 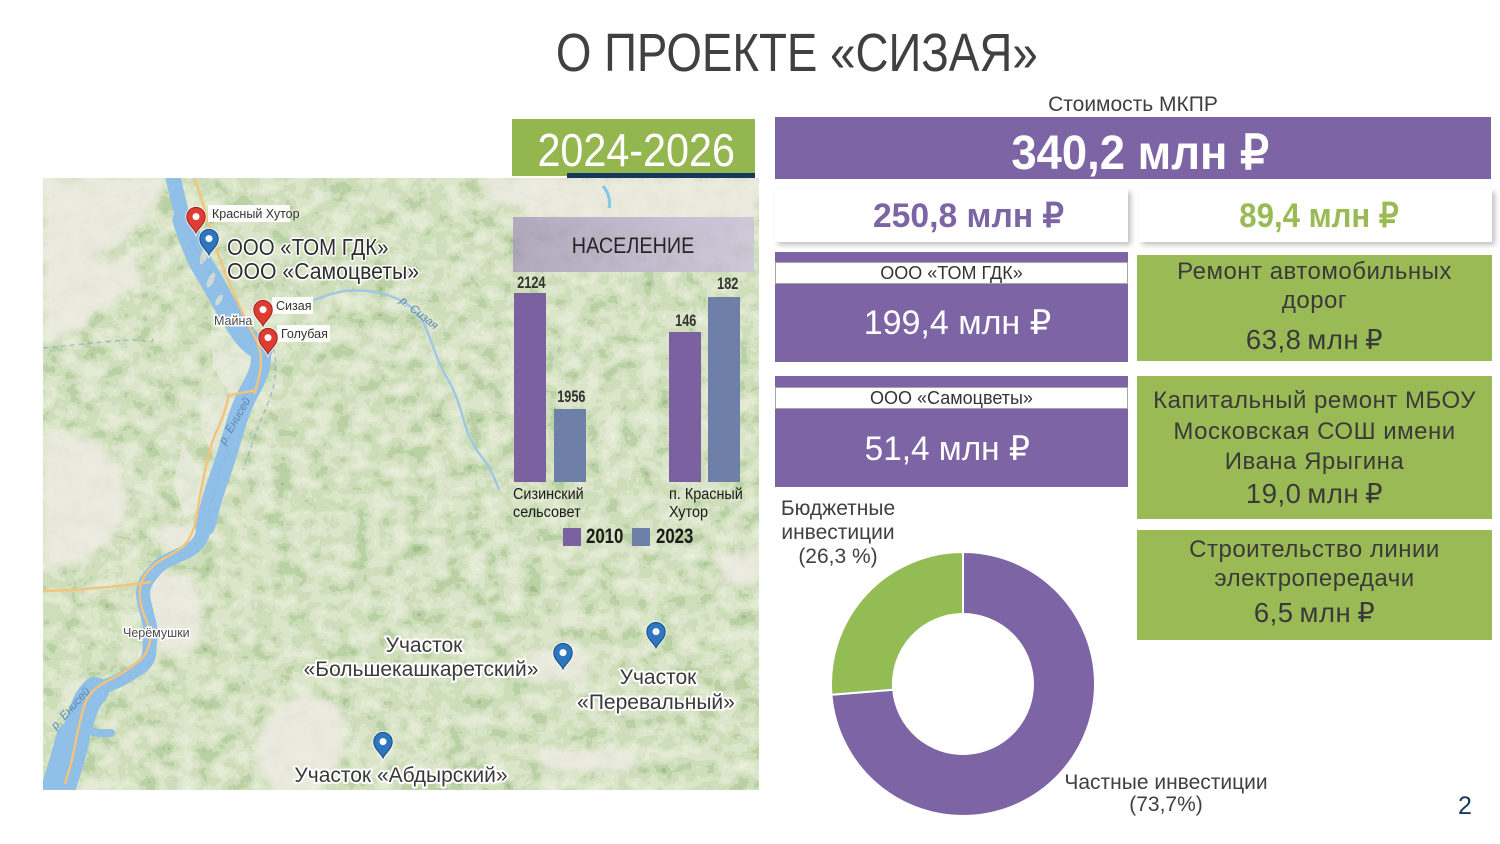 I want to click on svg-text: Майна, so click(x=233, y=321).